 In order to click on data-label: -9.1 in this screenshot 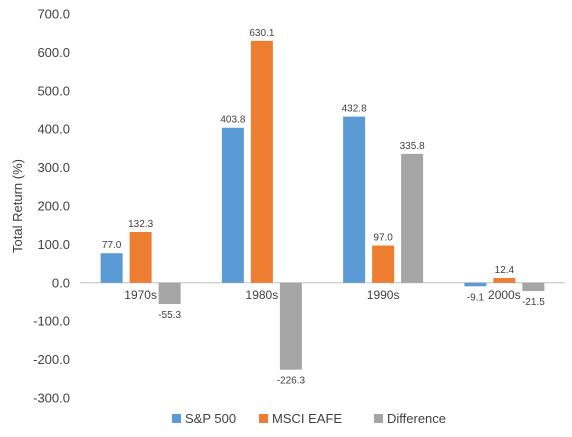, I will do `click(476, 297)`.